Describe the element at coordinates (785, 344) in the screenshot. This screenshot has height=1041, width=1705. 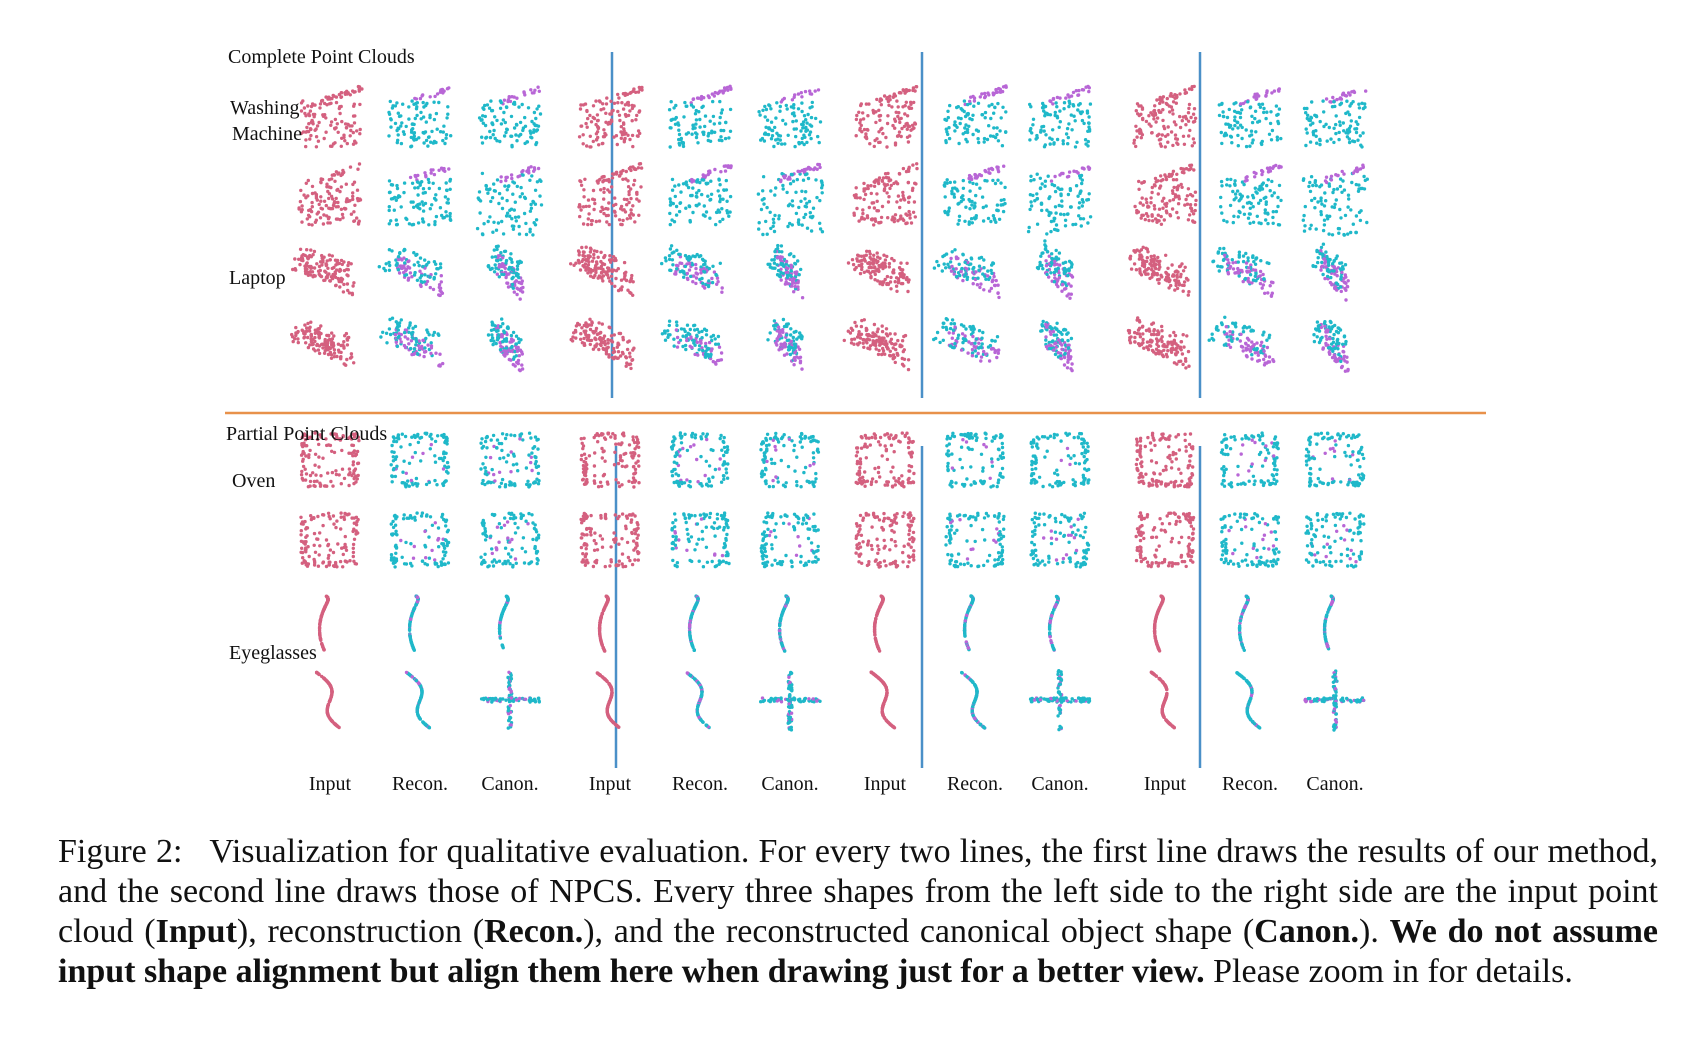
I see `point-cloud-canon` at that location.